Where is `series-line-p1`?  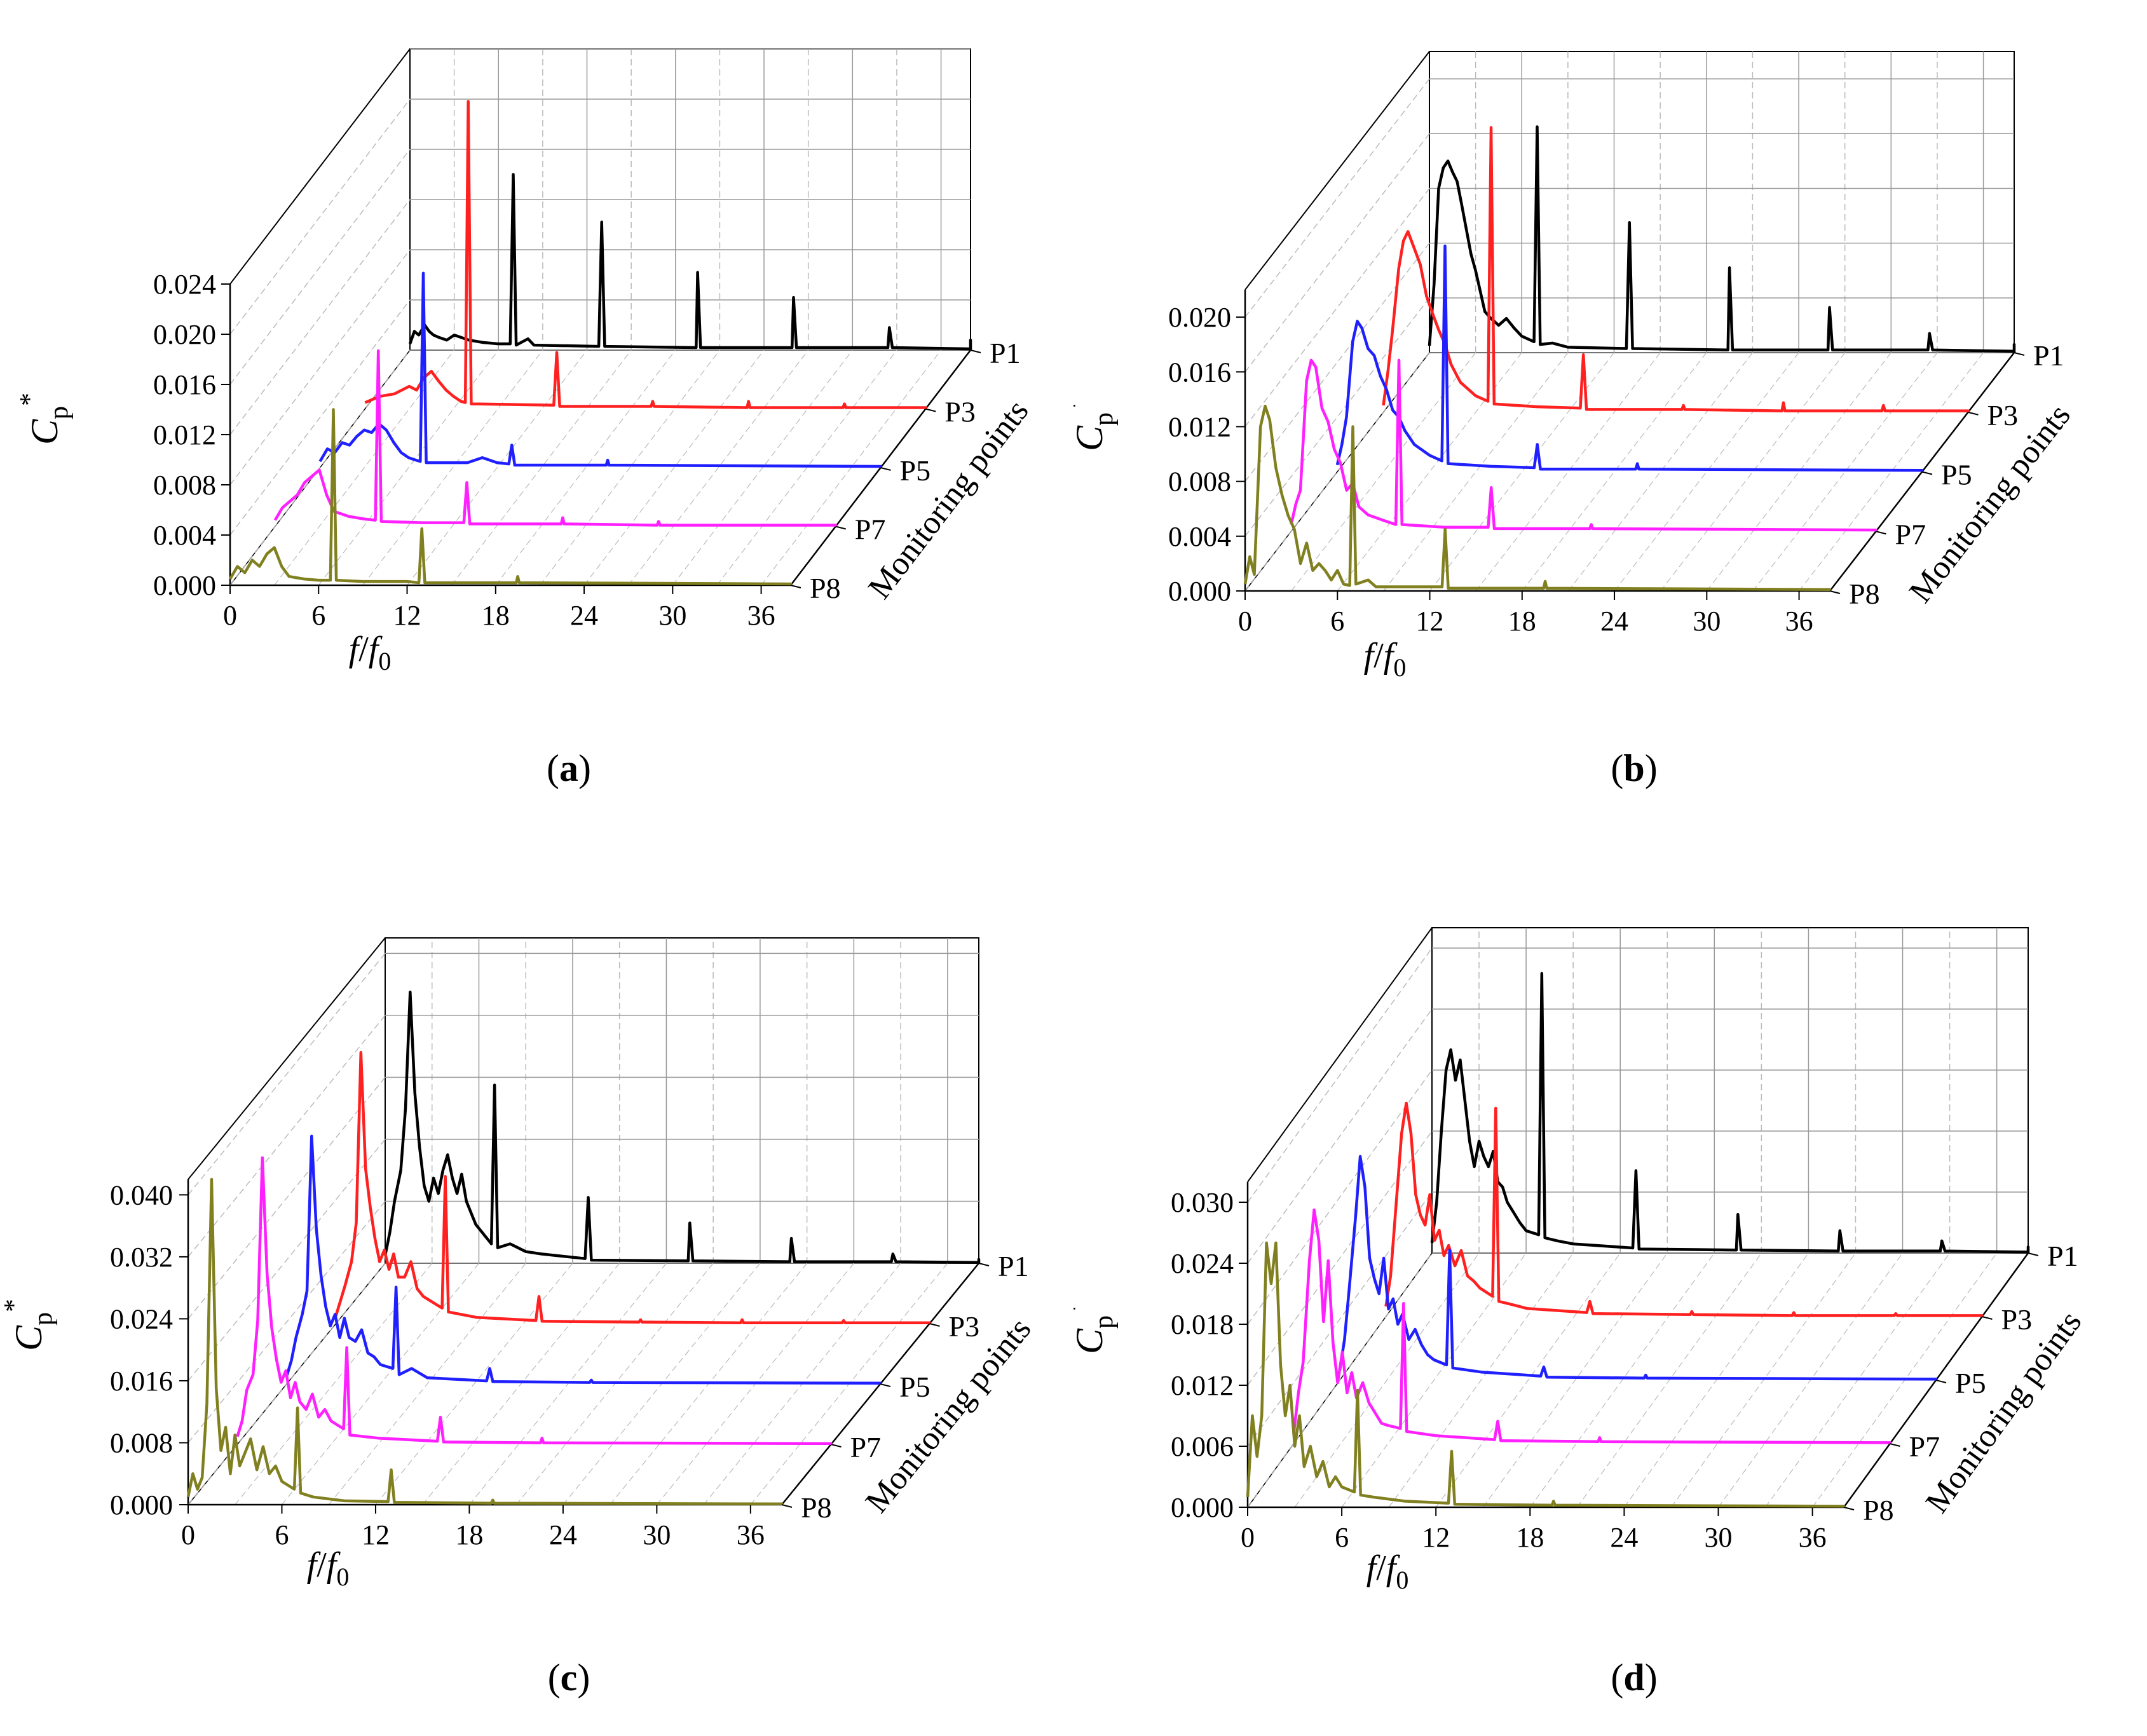
series-line-p1 is located at coordinates (1722, 239).